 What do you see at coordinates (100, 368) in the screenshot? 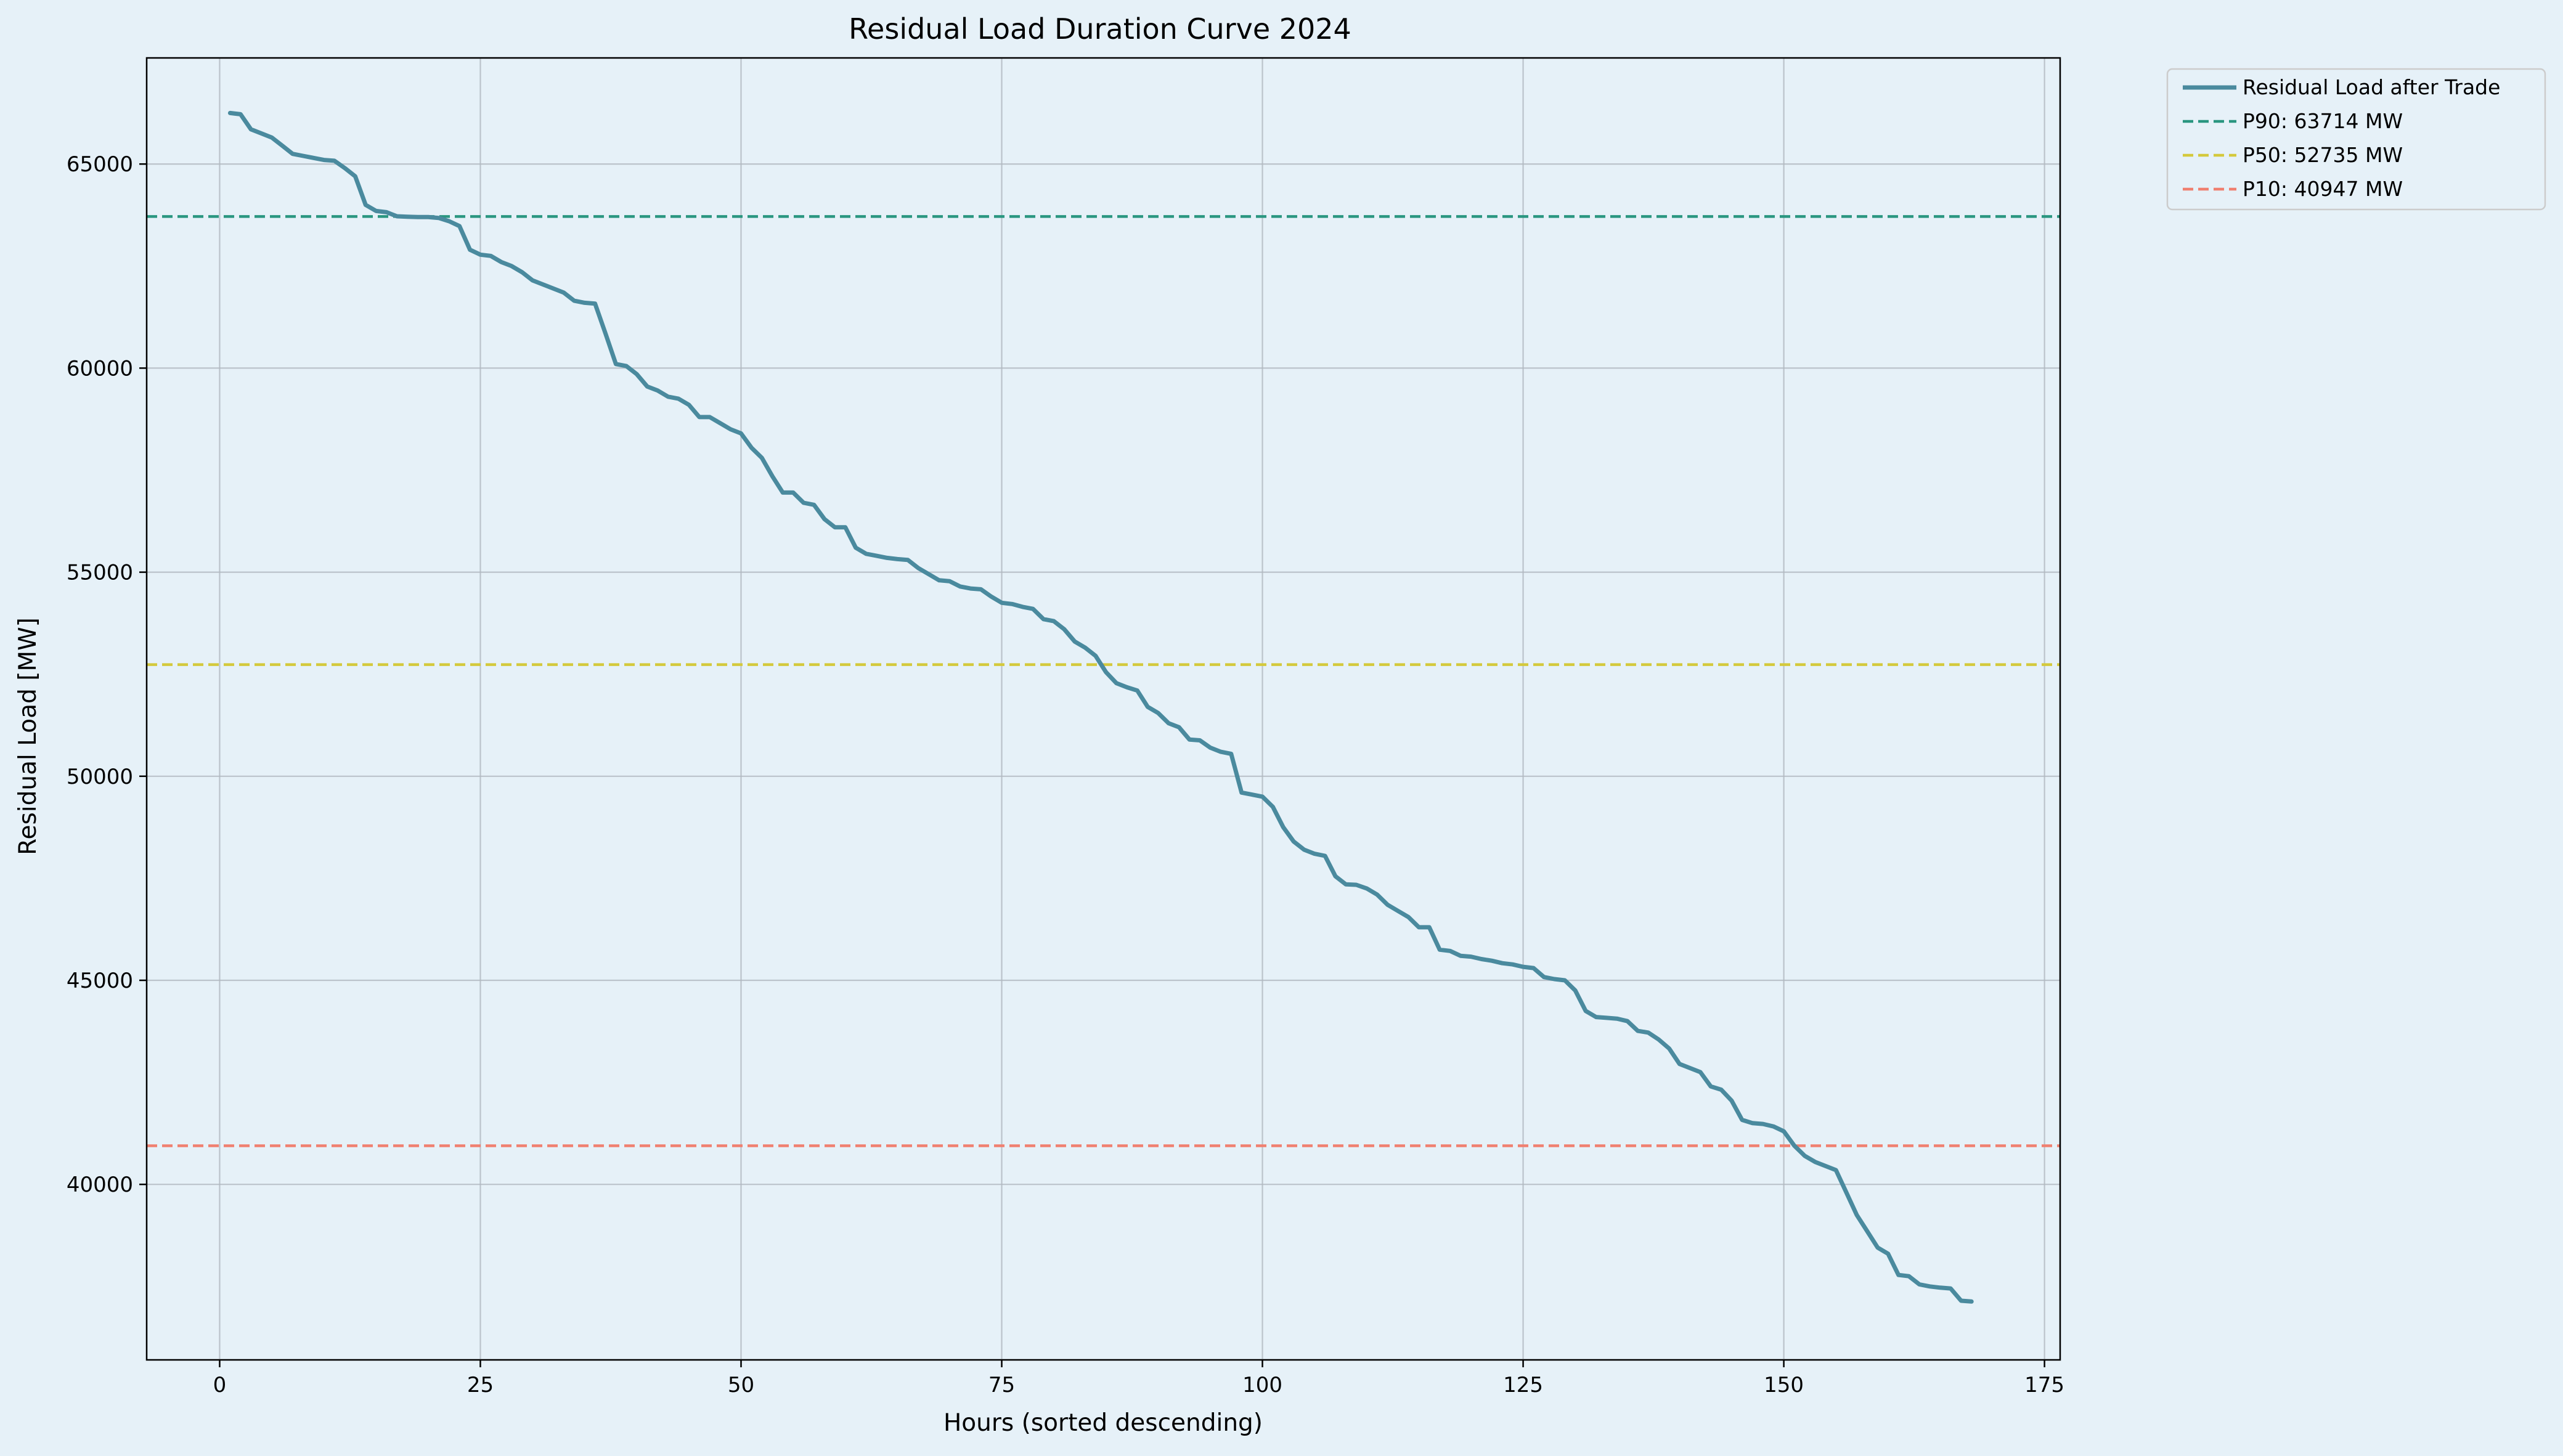
I see `y-tick-label: 60000` at bounding box center [100, 368].